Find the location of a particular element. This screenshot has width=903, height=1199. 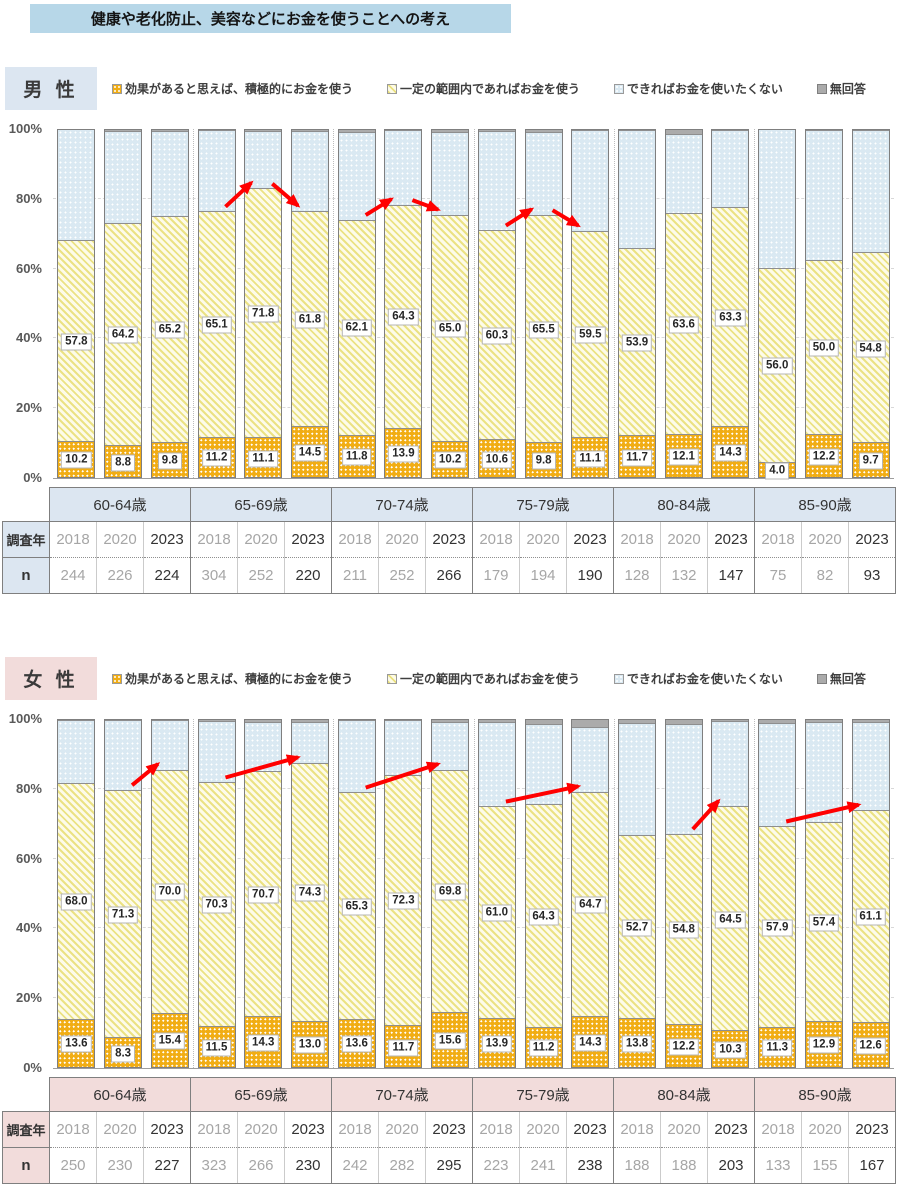

bar-value-label: 12.1 is located at coordinates (683, 457).